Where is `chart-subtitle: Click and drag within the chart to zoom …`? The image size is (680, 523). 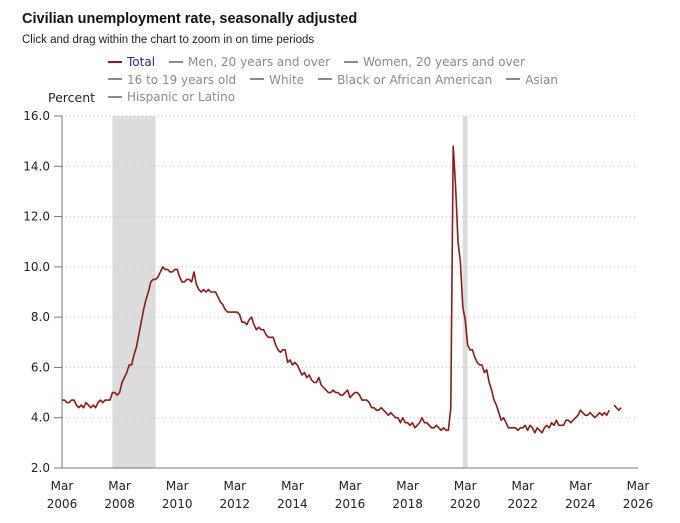
chart-subtitle: Click and drag within the chart to zoom … is located at coordinates (168, 40).